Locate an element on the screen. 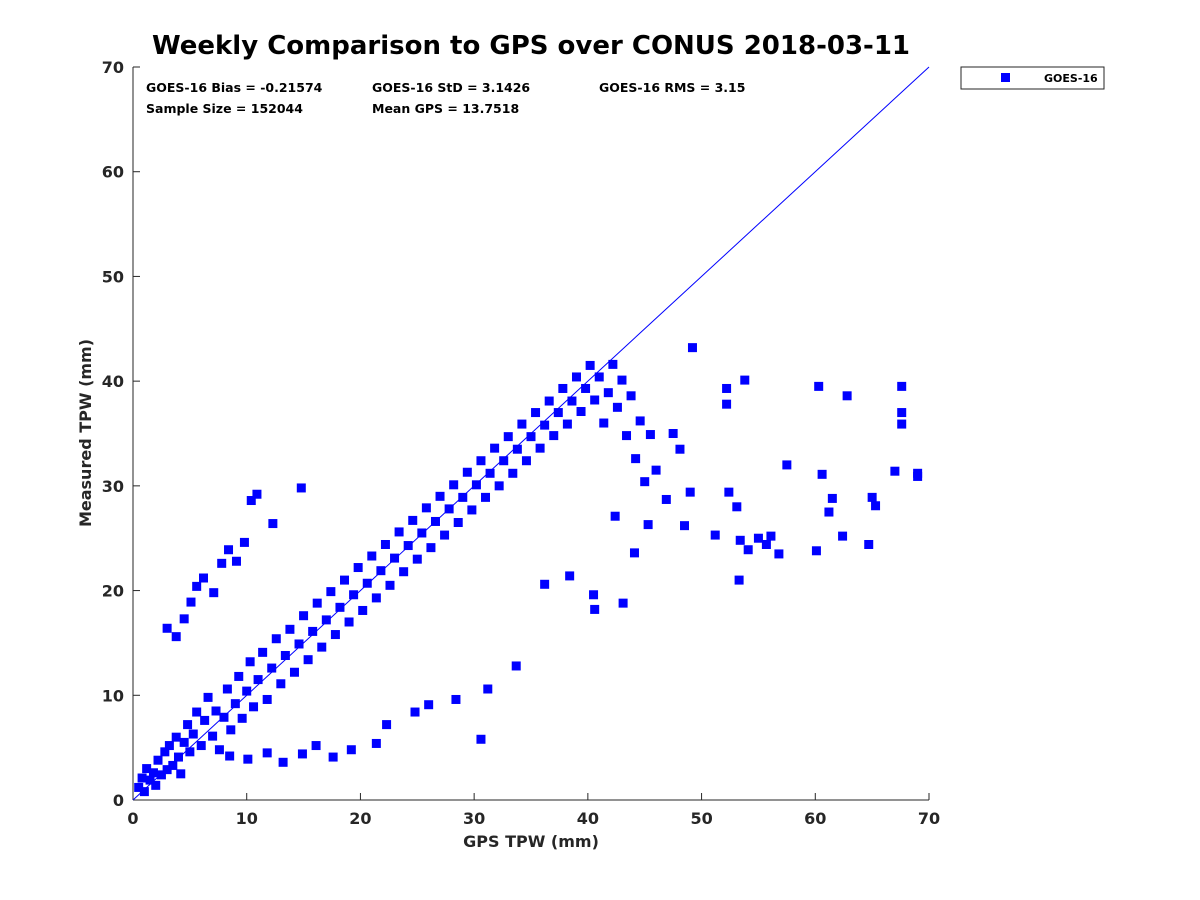 This screenshot has width=1200, height=900. y-tick-label: 50 is located at coordinates (113, 276).